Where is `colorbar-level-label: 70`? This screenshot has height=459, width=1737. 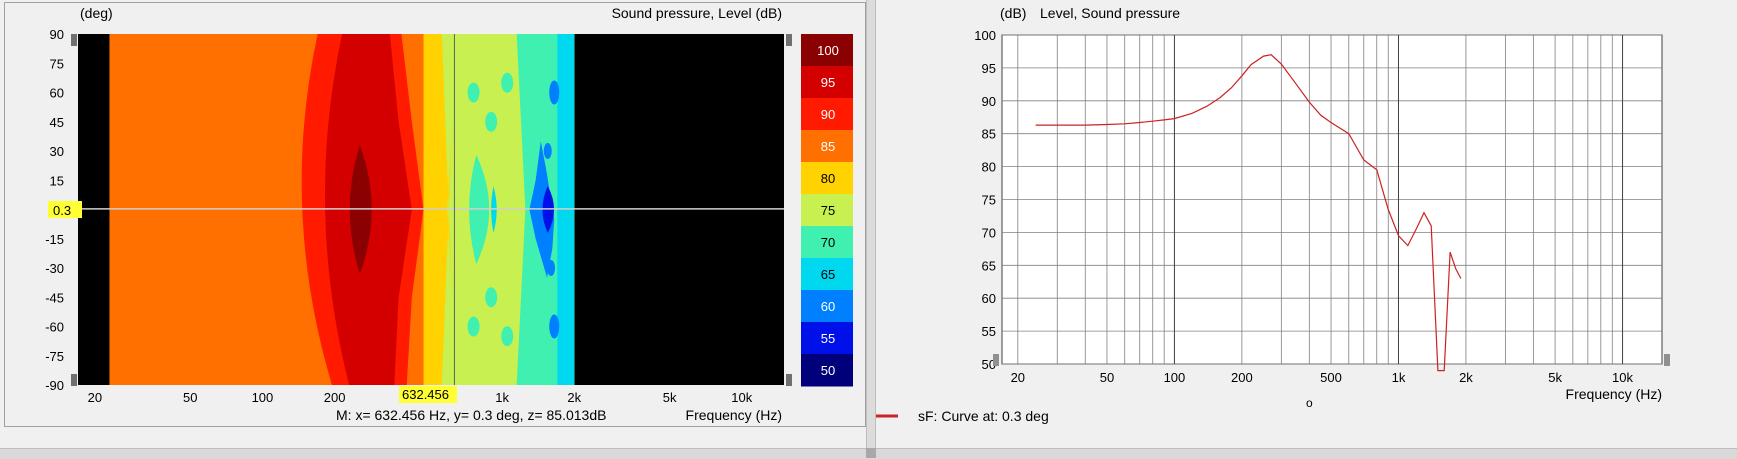 colorbar-level-label: 70 is located at coordinates (828, 242).